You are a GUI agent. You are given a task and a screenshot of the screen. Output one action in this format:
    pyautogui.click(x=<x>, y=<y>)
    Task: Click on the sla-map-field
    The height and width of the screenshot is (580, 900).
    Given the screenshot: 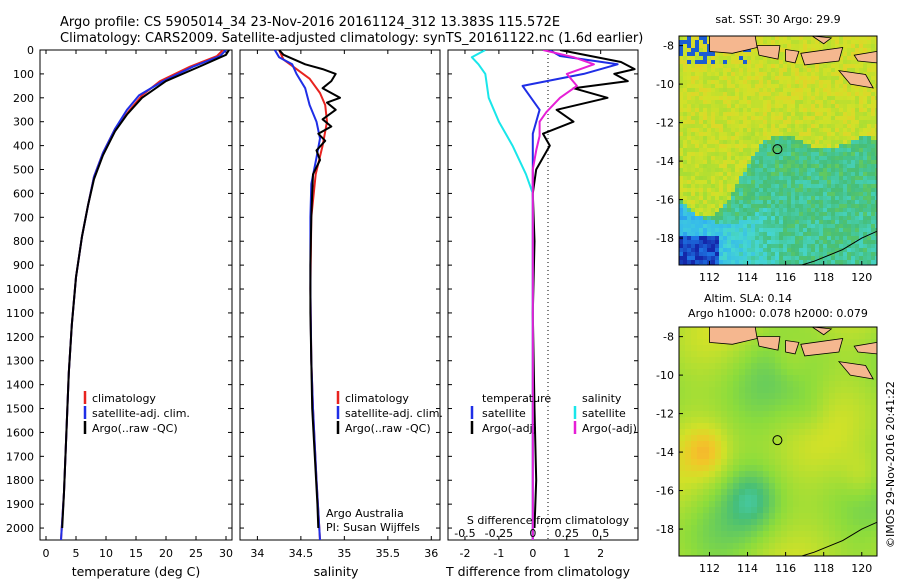 What is the action you would take?
    pyautogui.click(x=778, y=441)
    